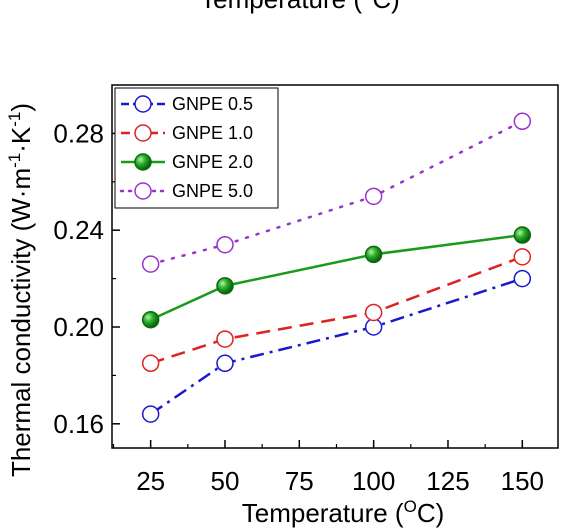 This screenshot has height=532, width=579. What do you see at coordinates (522, 481) in the screenshot?
I see `x-tick-label: 150` at bounding box center [522, 481].